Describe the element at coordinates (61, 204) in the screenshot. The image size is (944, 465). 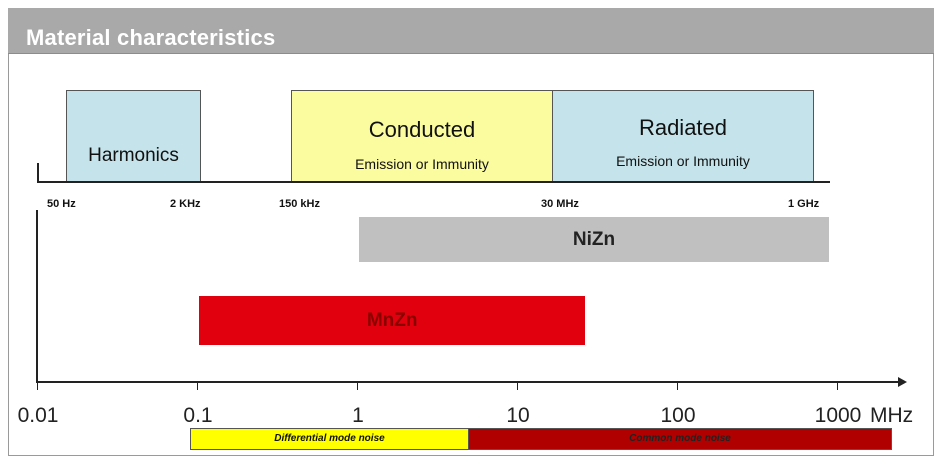
I see `top-tick-label: 50 Hz` at that location.